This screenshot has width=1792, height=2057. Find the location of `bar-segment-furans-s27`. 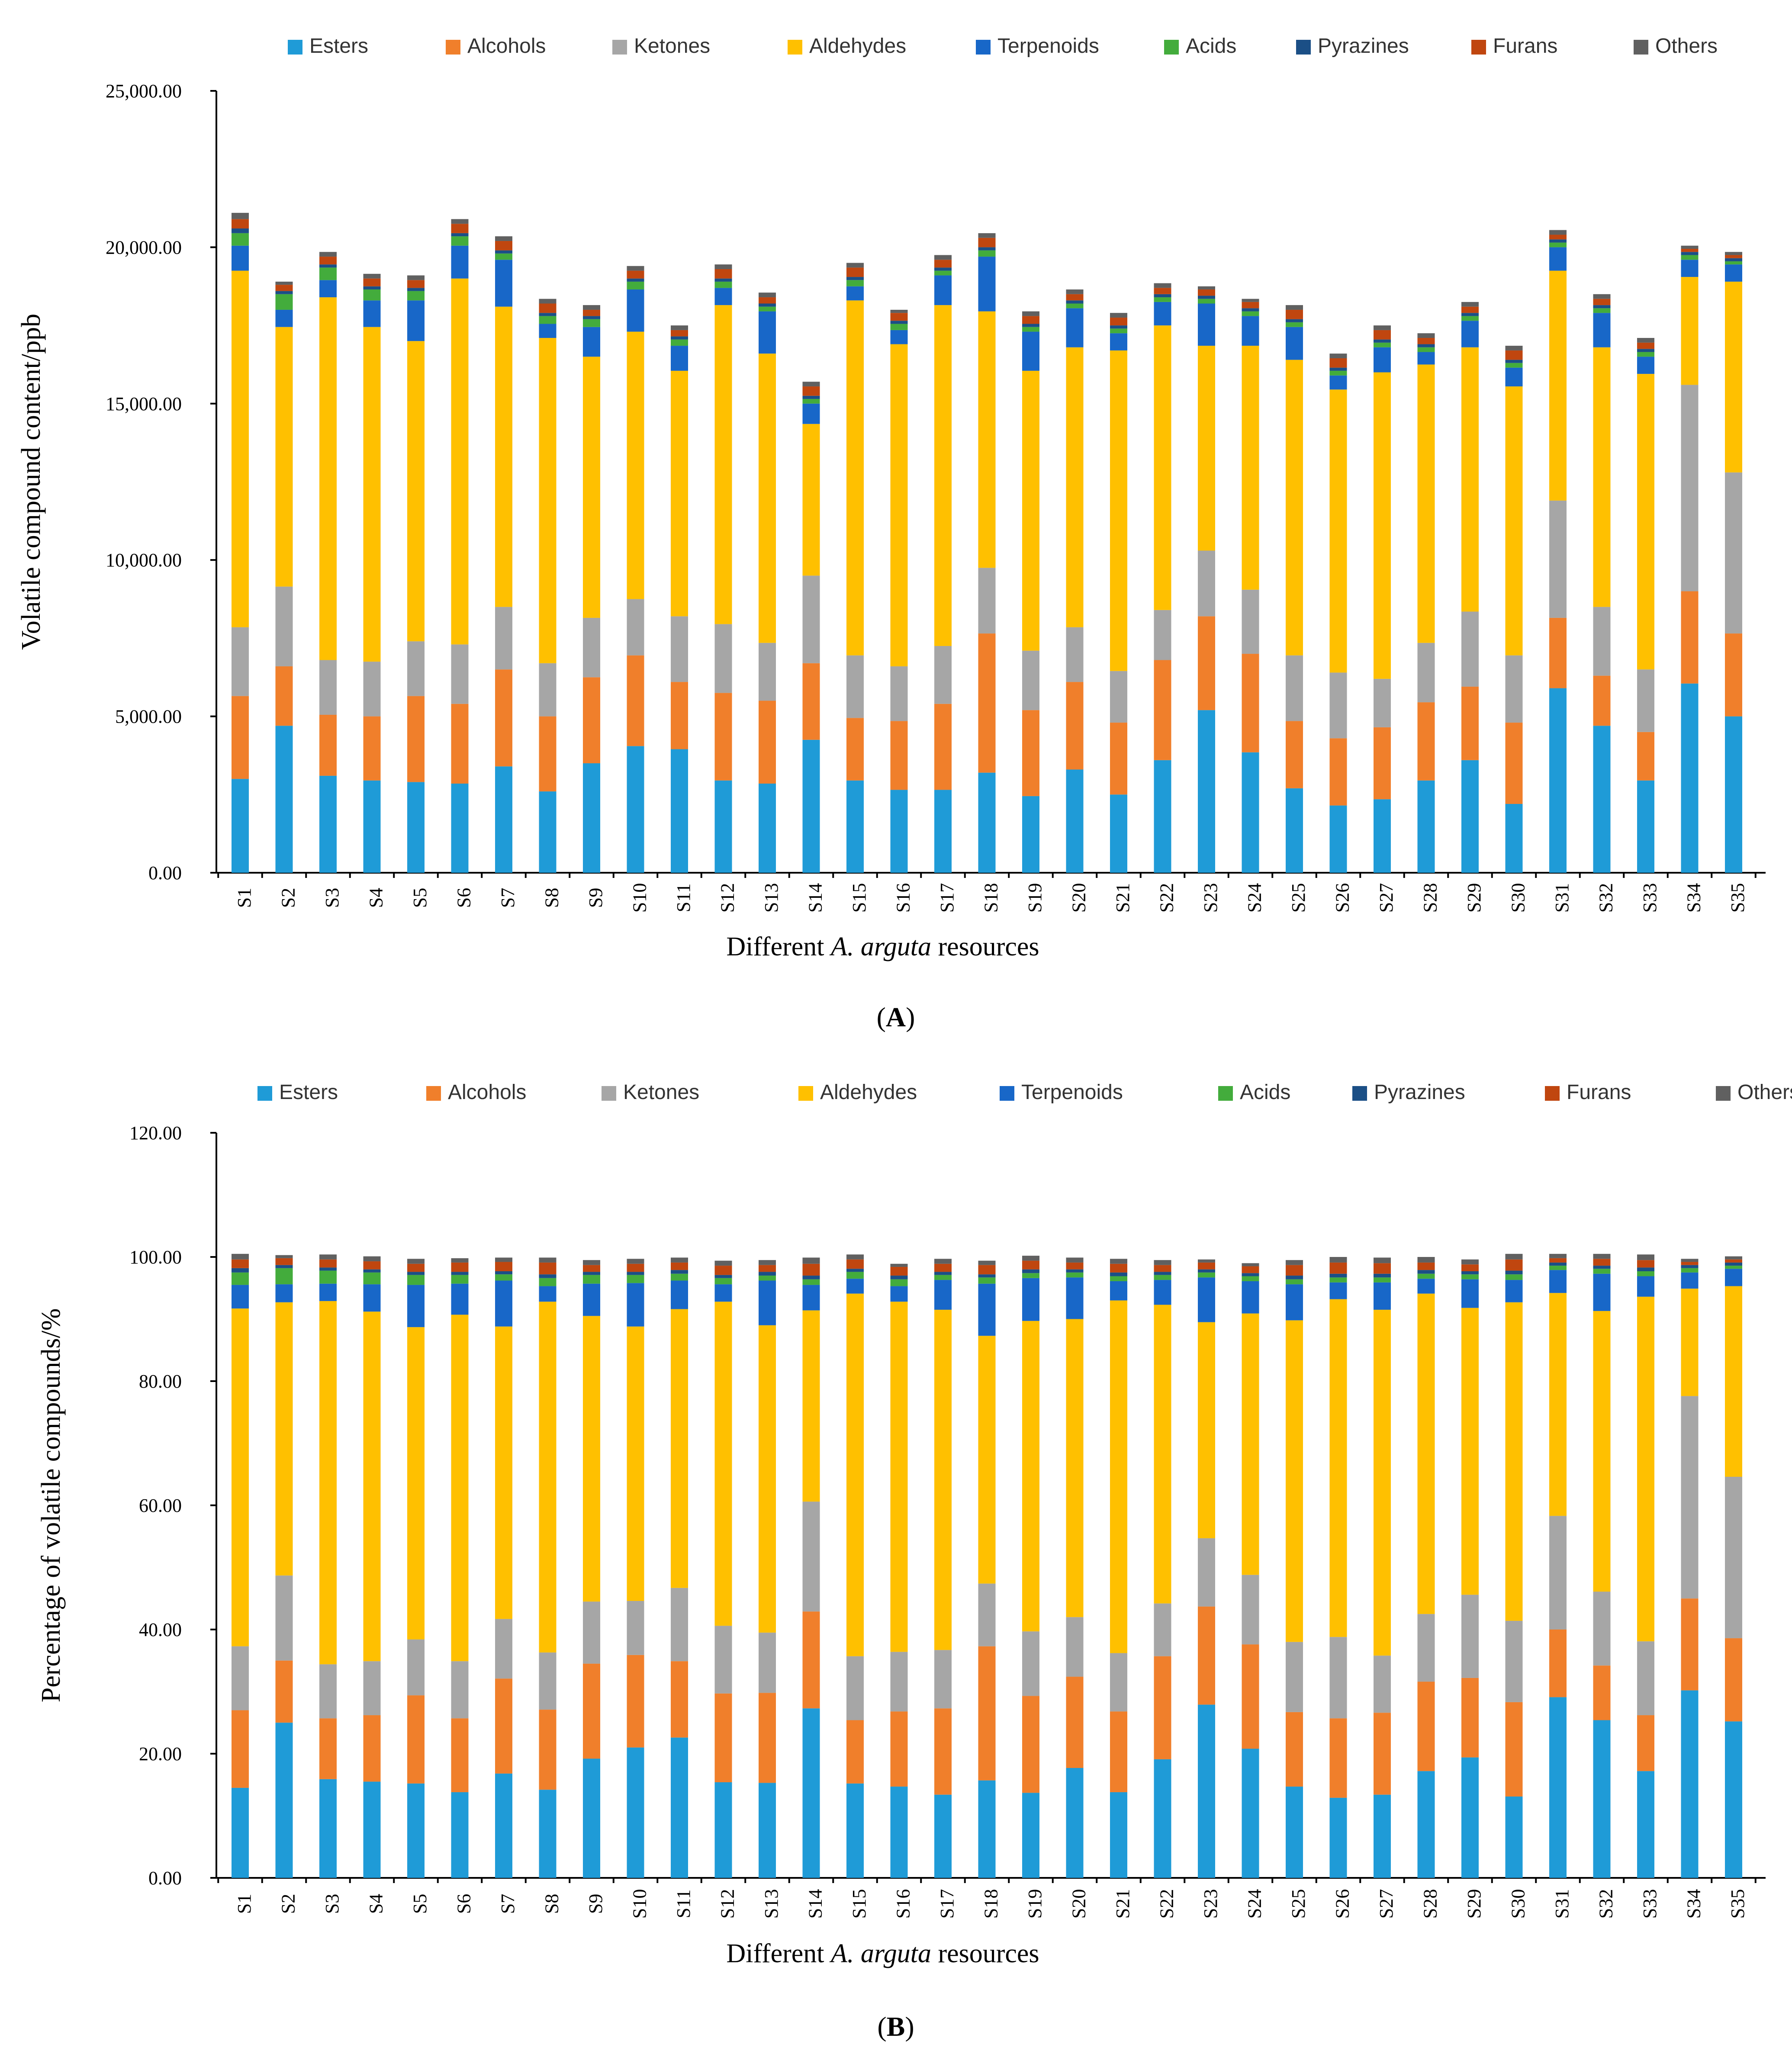

bar-segment-furans-s27 is located at coordinates (1382, 1269).